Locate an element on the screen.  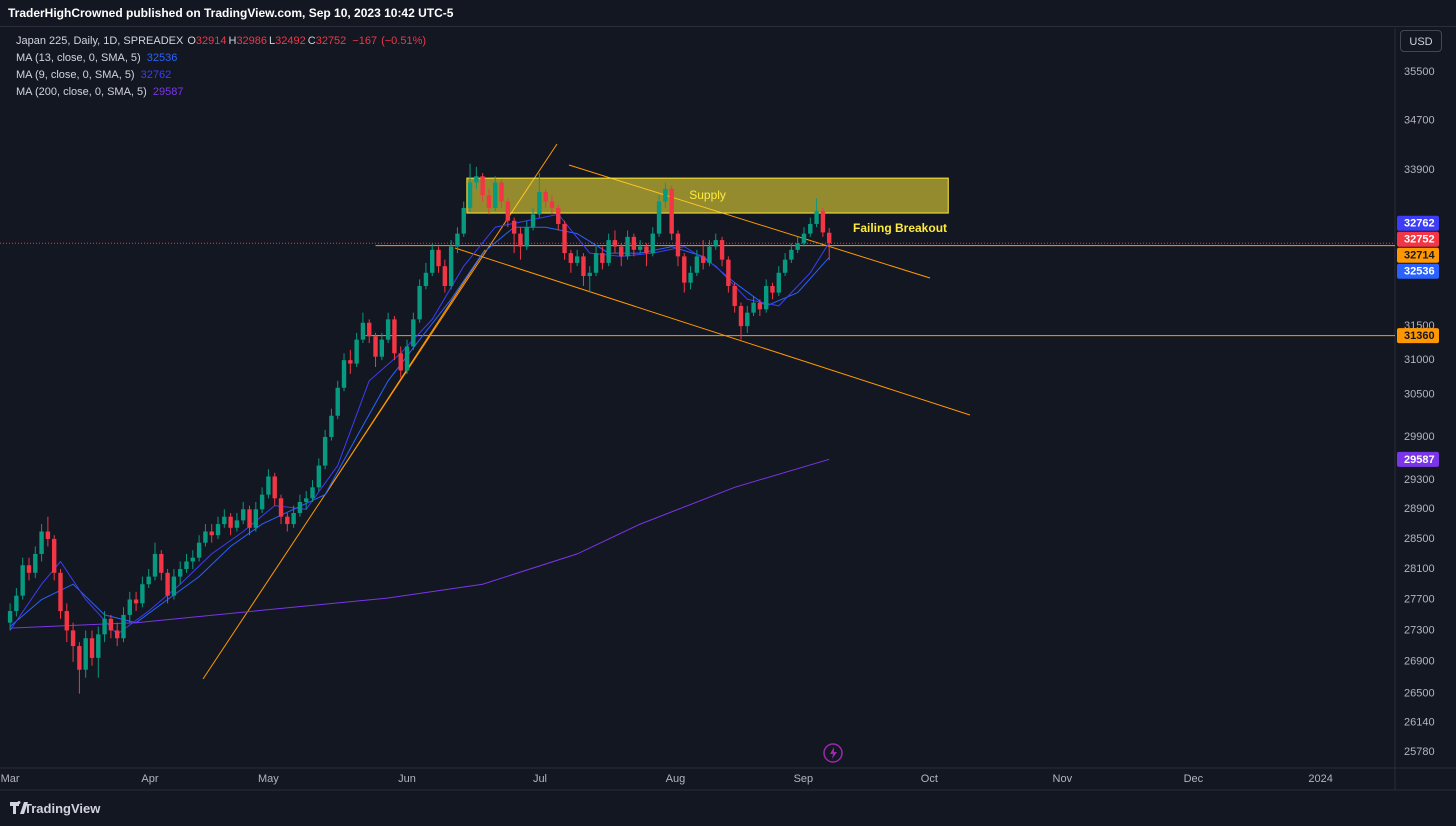
ohlc-label: H is located at coordinates (232, 41).